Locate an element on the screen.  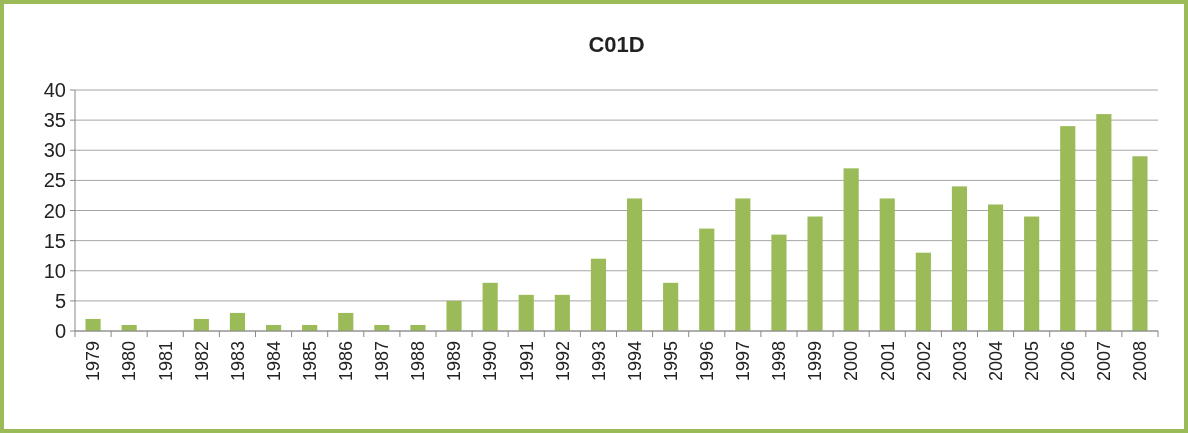
x-tick-label: 1979 is located at coordinates (93, 361).